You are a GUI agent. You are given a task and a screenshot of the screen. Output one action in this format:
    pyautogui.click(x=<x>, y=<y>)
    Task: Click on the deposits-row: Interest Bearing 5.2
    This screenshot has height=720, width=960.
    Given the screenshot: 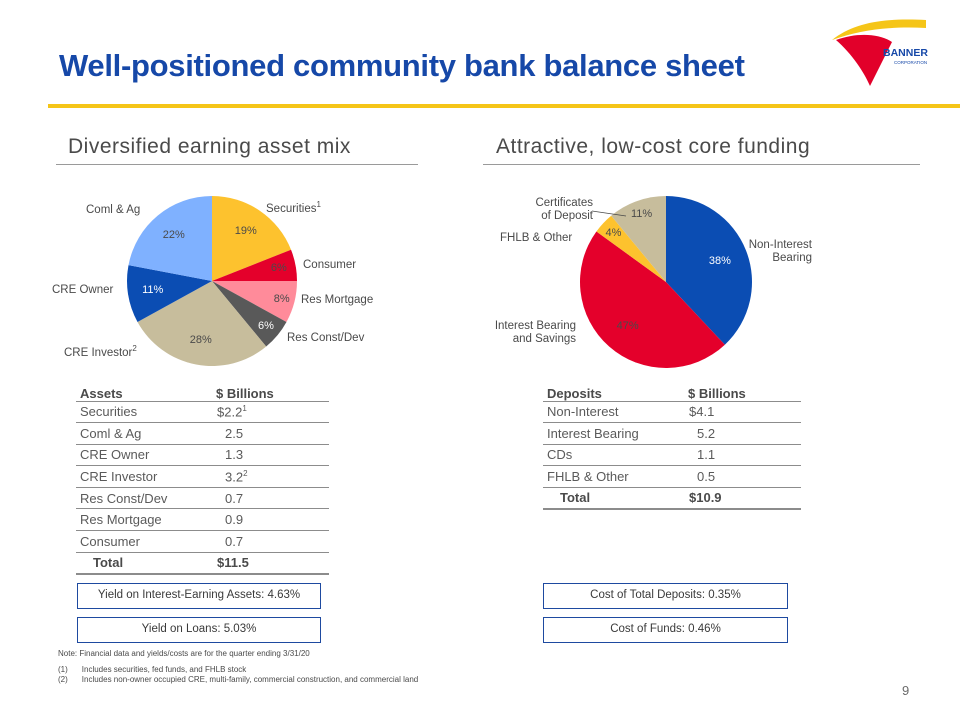 What is the action you would take?
    pyautogui.click(x=672, y=433)
    